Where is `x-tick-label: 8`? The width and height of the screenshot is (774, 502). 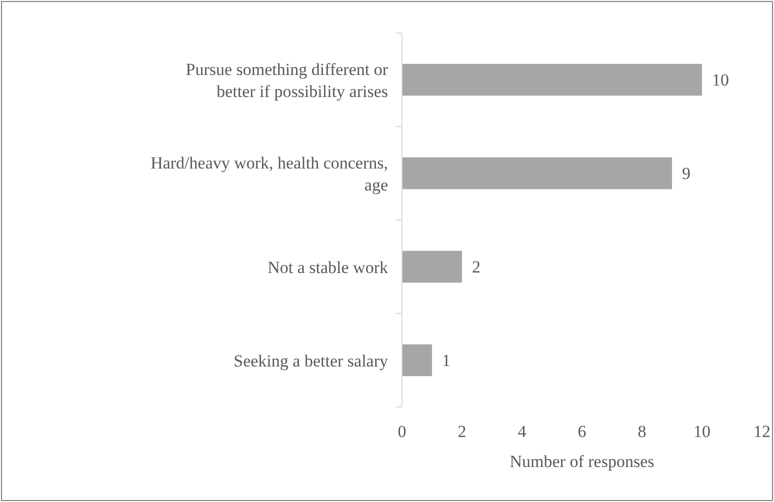 x-tick-label: 8 is located at coordinates (642, 431).